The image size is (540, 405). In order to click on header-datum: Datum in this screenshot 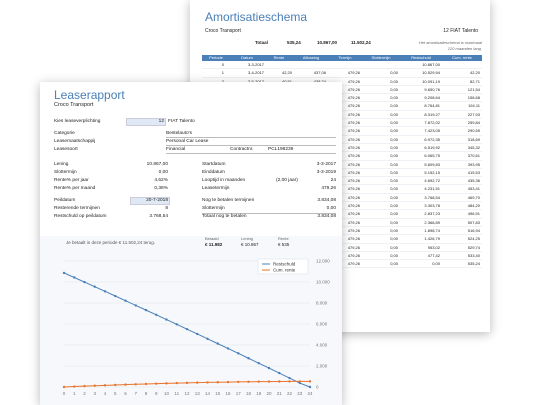, I will do `click(247, 57)`.